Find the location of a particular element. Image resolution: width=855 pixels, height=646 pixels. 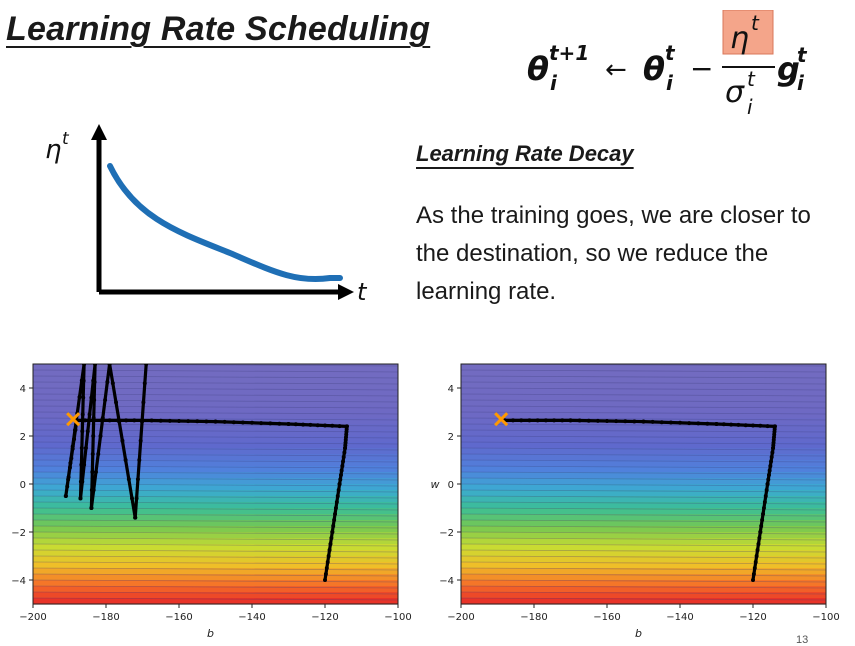

x-tick-label: −140 is located at coordinates (679, 617).